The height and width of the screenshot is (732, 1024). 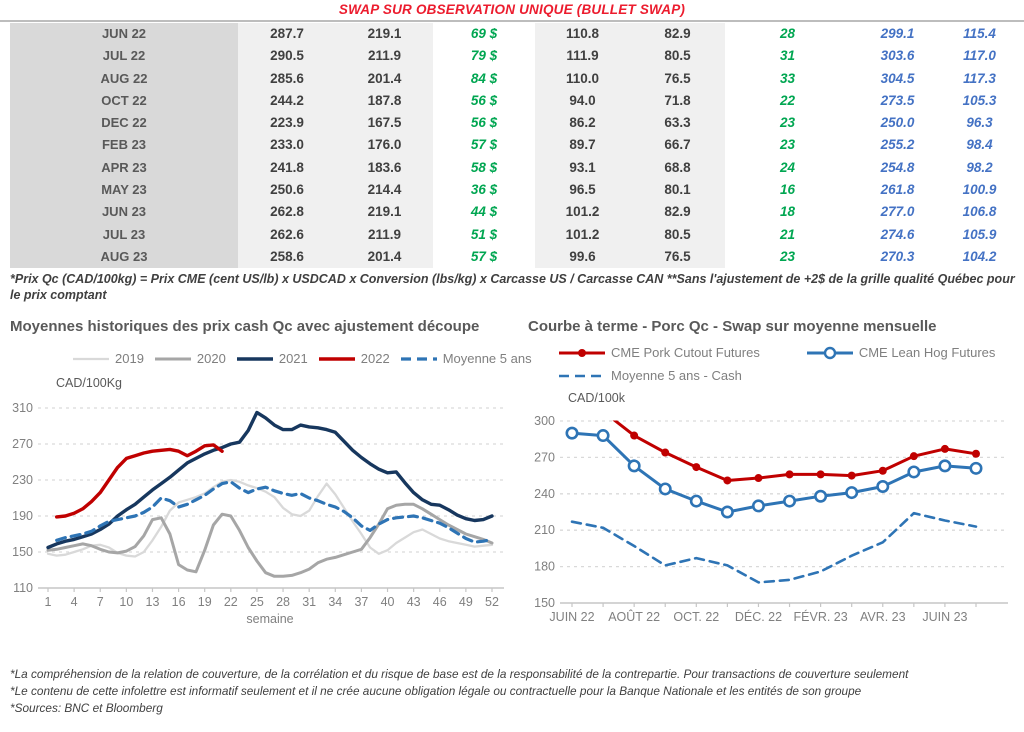 I want to click on svg-text: 43, so click(x=414, y=602).